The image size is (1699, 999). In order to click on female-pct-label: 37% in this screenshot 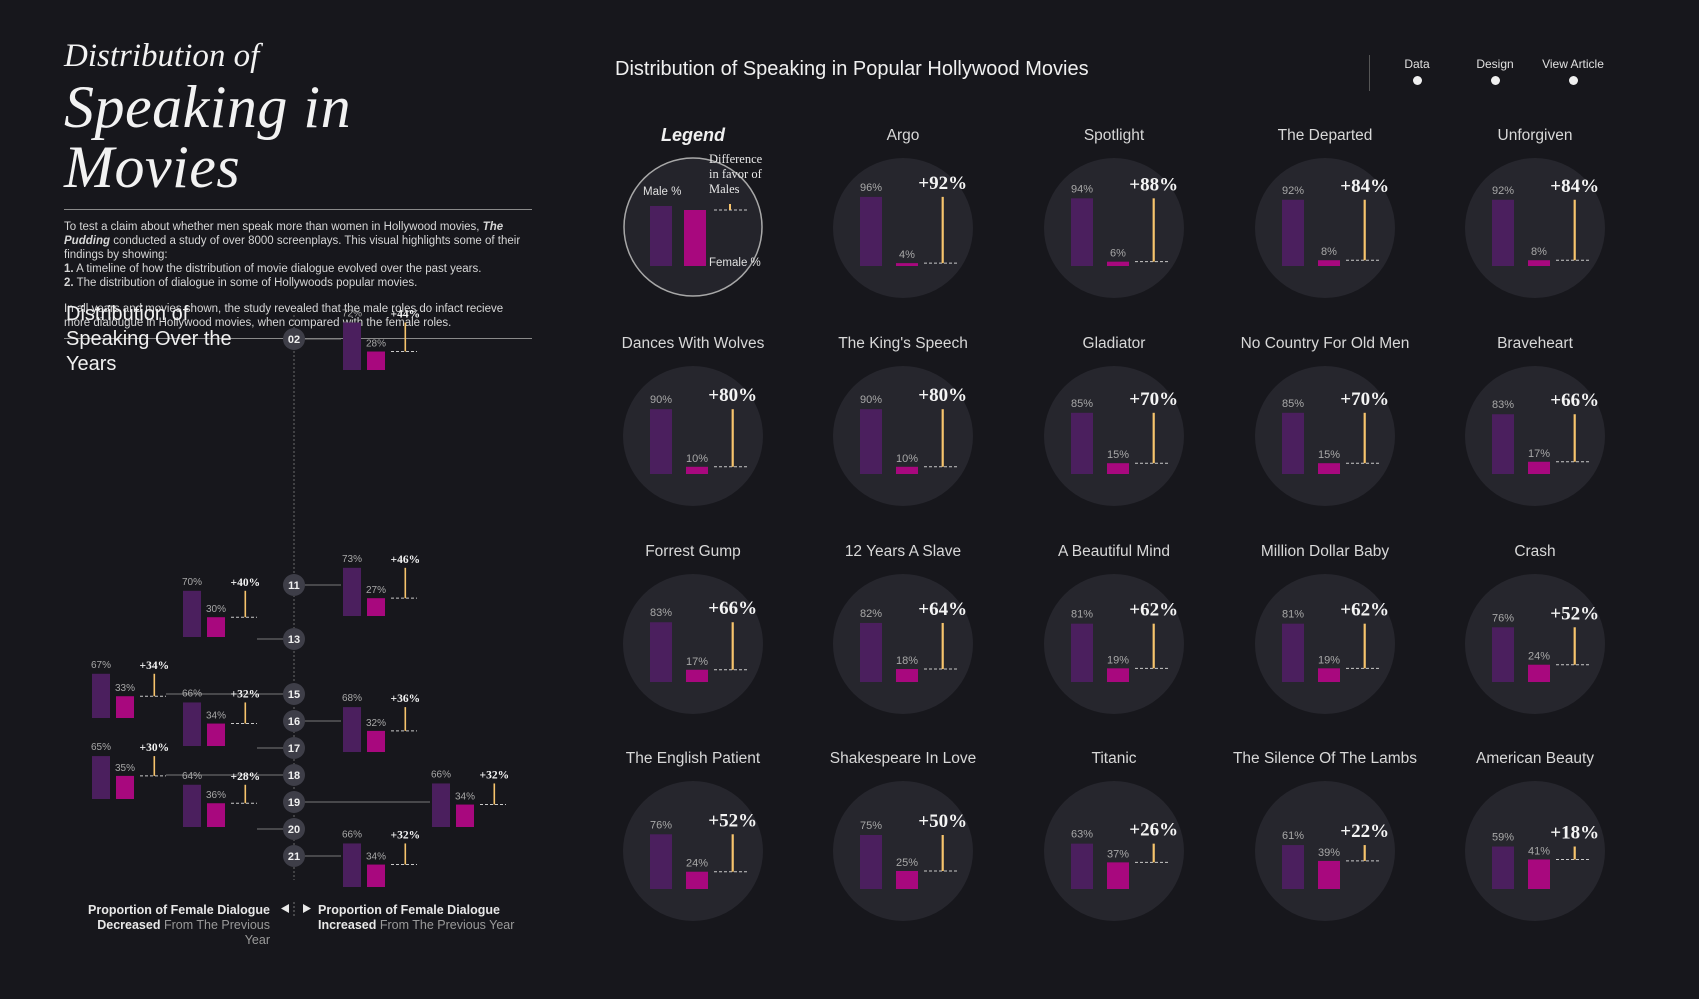, I will do `click(1118, 854)`.